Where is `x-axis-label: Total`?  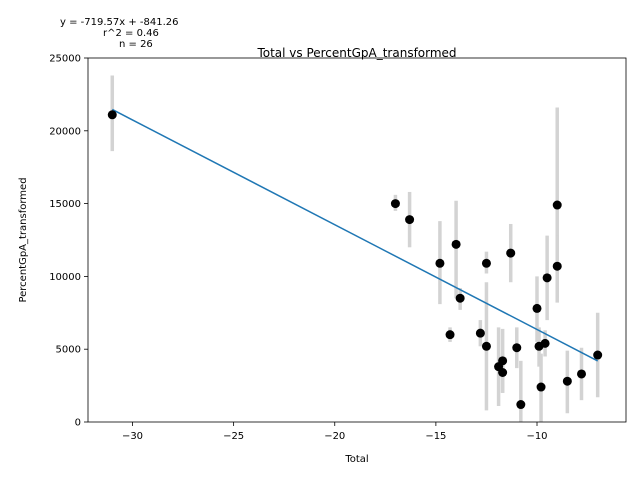 x-axis-label: Total is located at coordinates (356, 459).